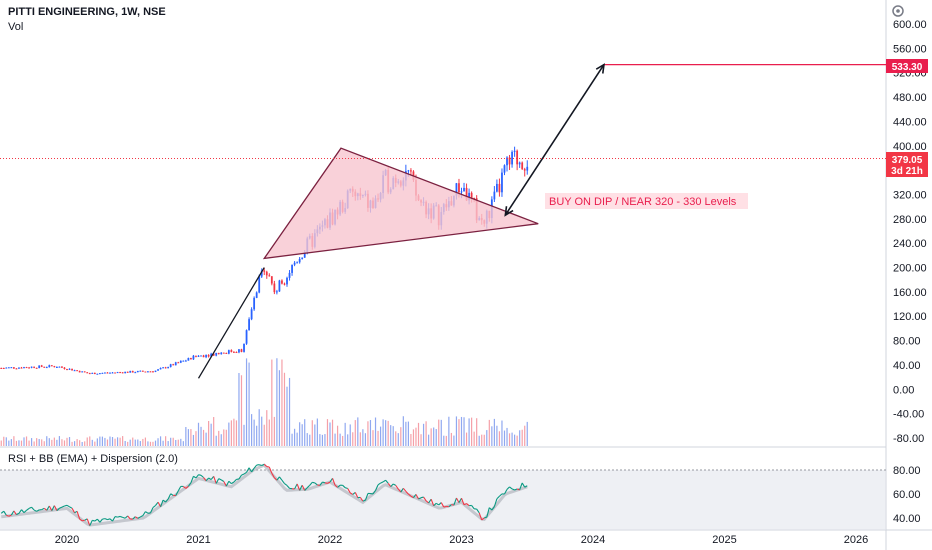  What do you see at coordinates (15, 27) in the screenshot?
I see `volume-label: Vol` at bounding box center [15, 27].